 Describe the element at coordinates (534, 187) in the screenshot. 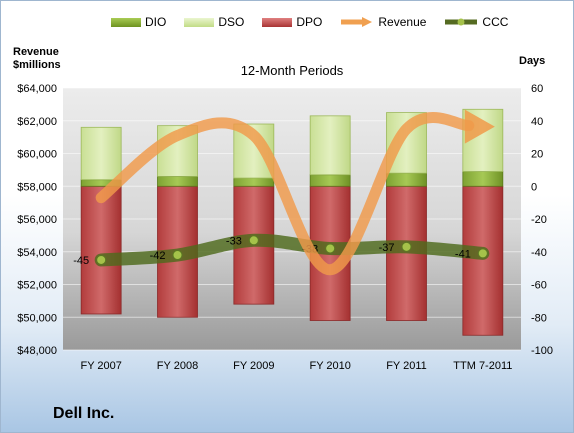

I see `right-tick-label: 0` at that location.